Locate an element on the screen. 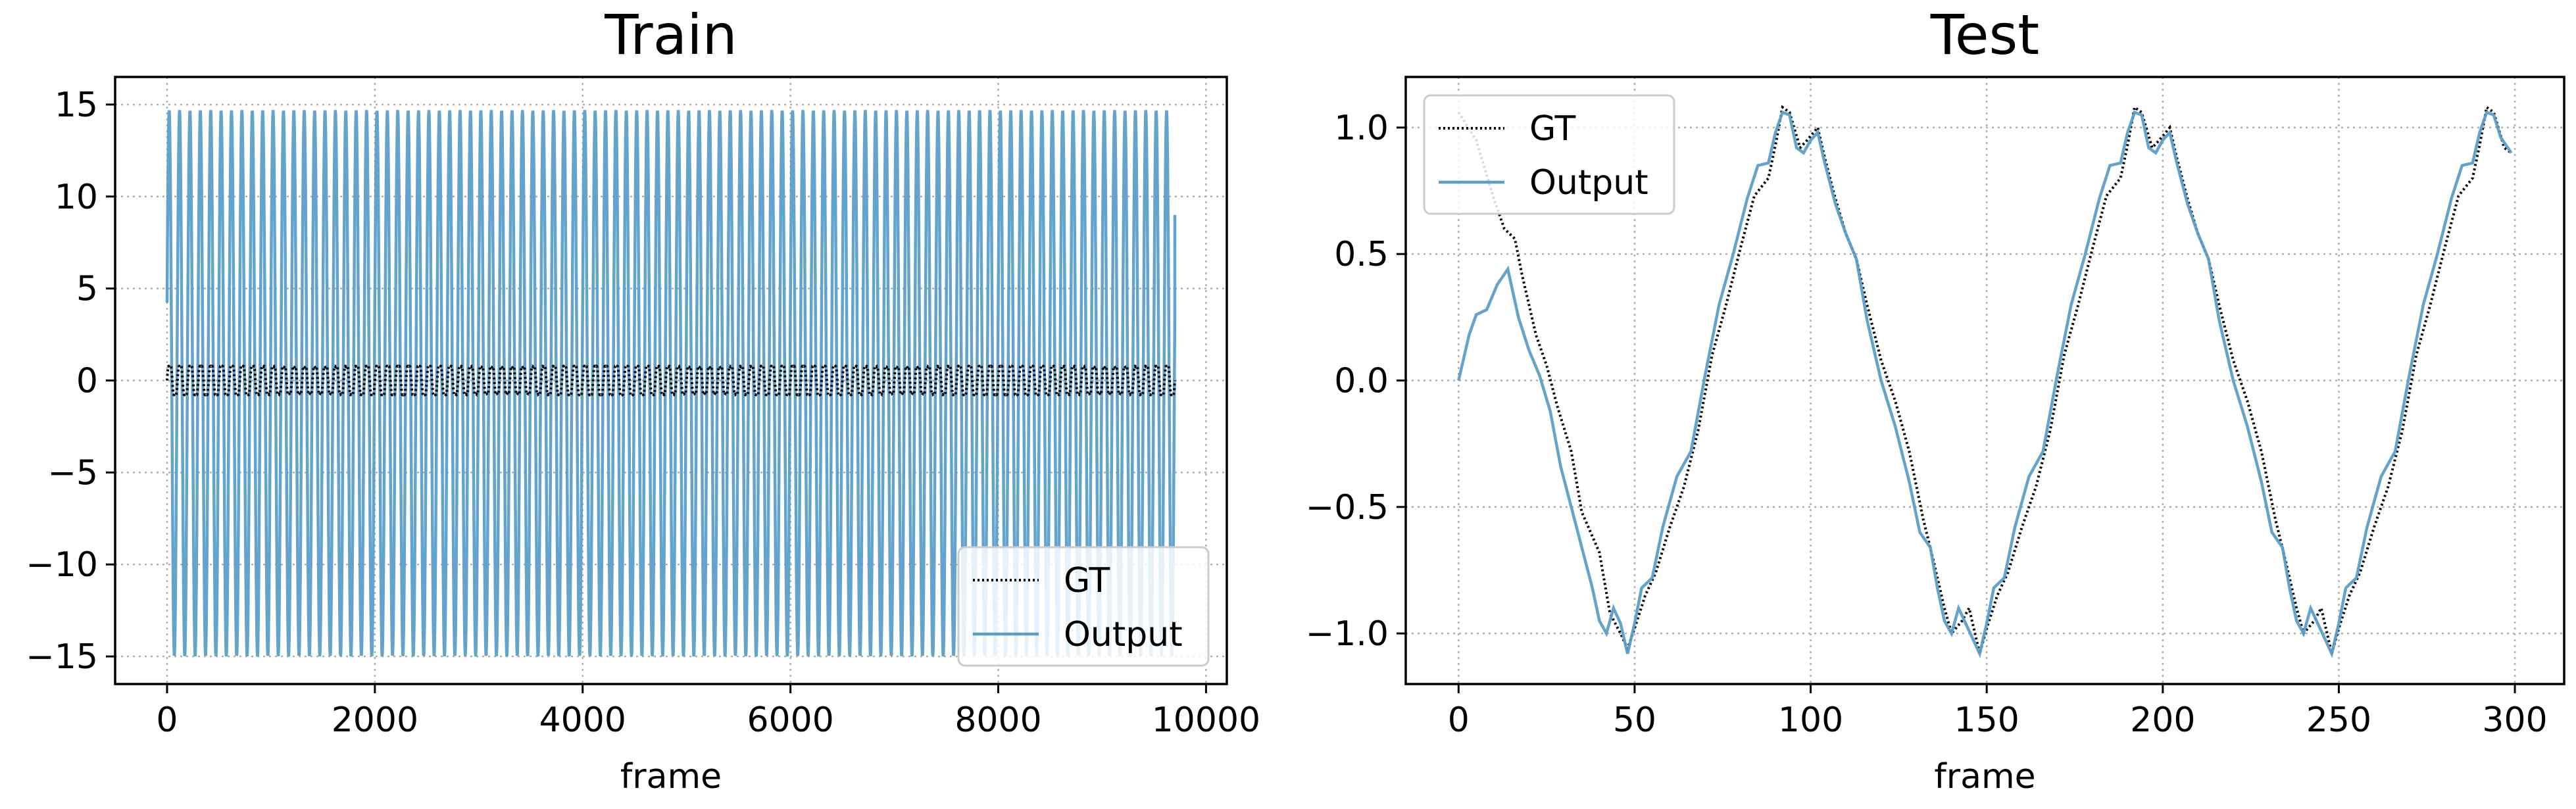  x-tick-label: 2000 is located at coordinates (375, 720).